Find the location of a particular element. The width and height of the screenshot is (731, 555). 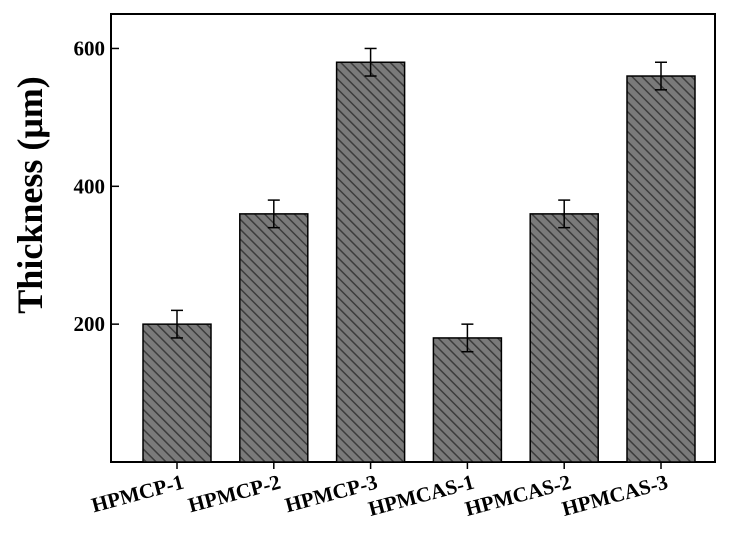

y-tick-label: 600 is located at coordinates (90, 48).